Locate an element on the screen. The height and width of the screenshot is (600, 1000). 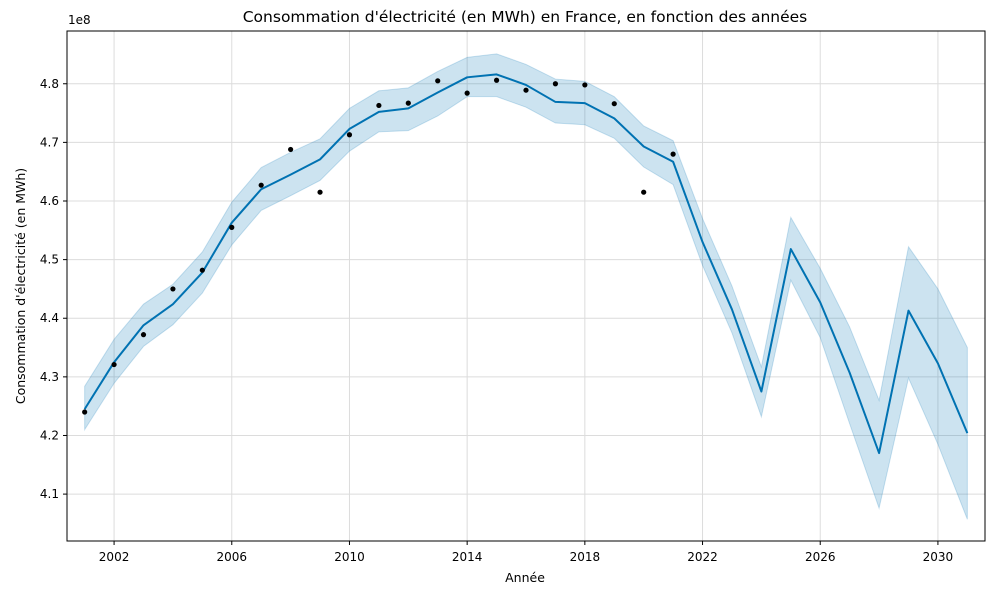
y-axis-label: Consommation d'électricité (en MWh) is located at coordinates (20, 286).